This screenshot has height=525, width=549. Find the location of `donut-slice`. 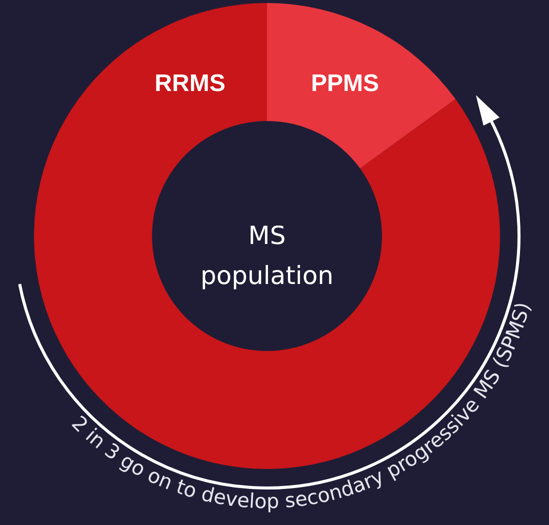

donut-slice is located at coordinates (361, 85).